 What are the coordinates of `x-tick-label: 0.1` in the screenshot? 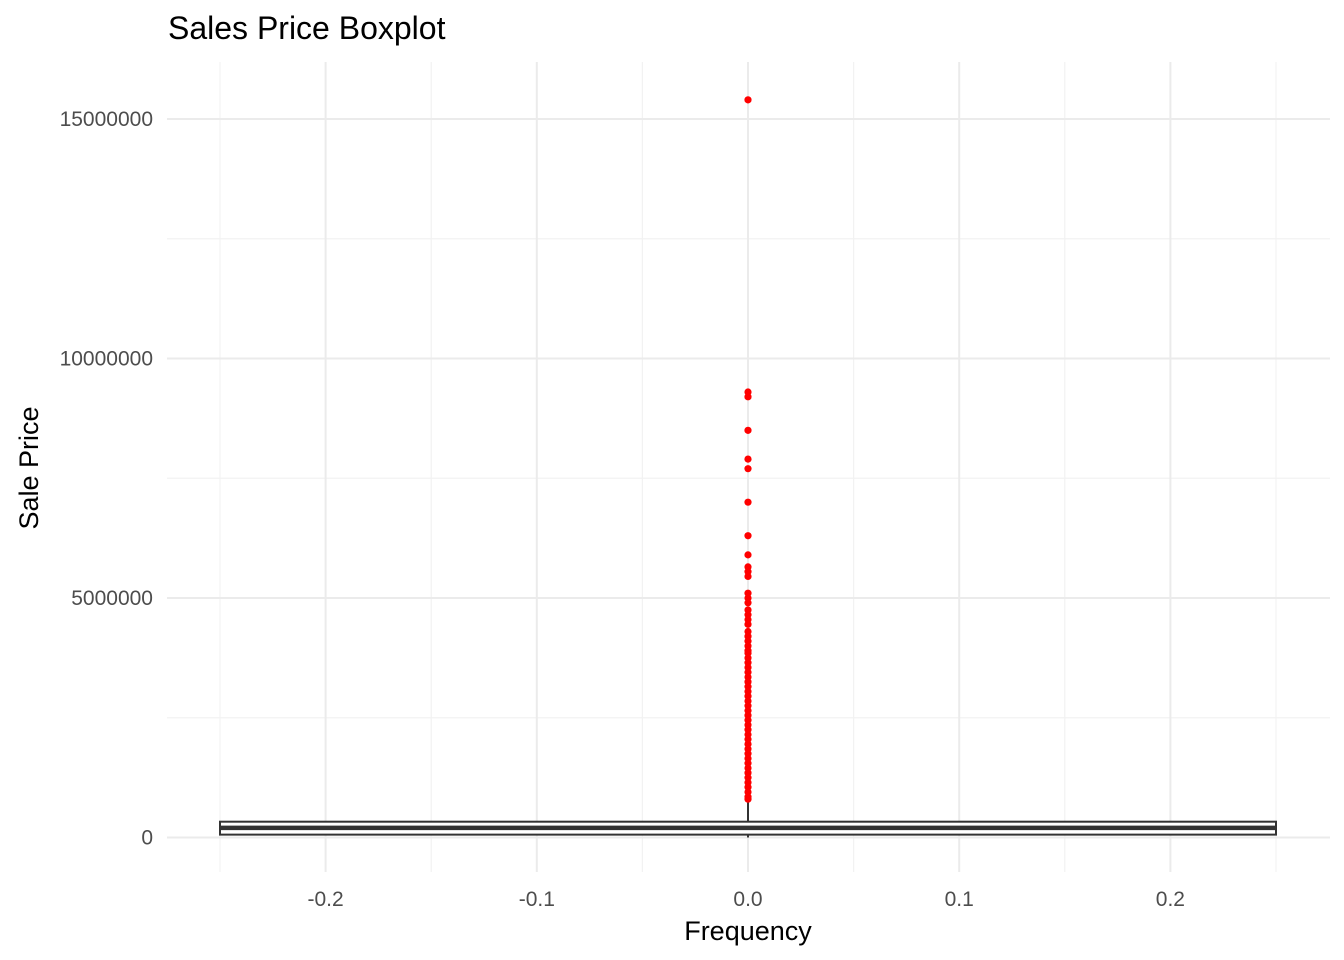 It's located at (959, 899).